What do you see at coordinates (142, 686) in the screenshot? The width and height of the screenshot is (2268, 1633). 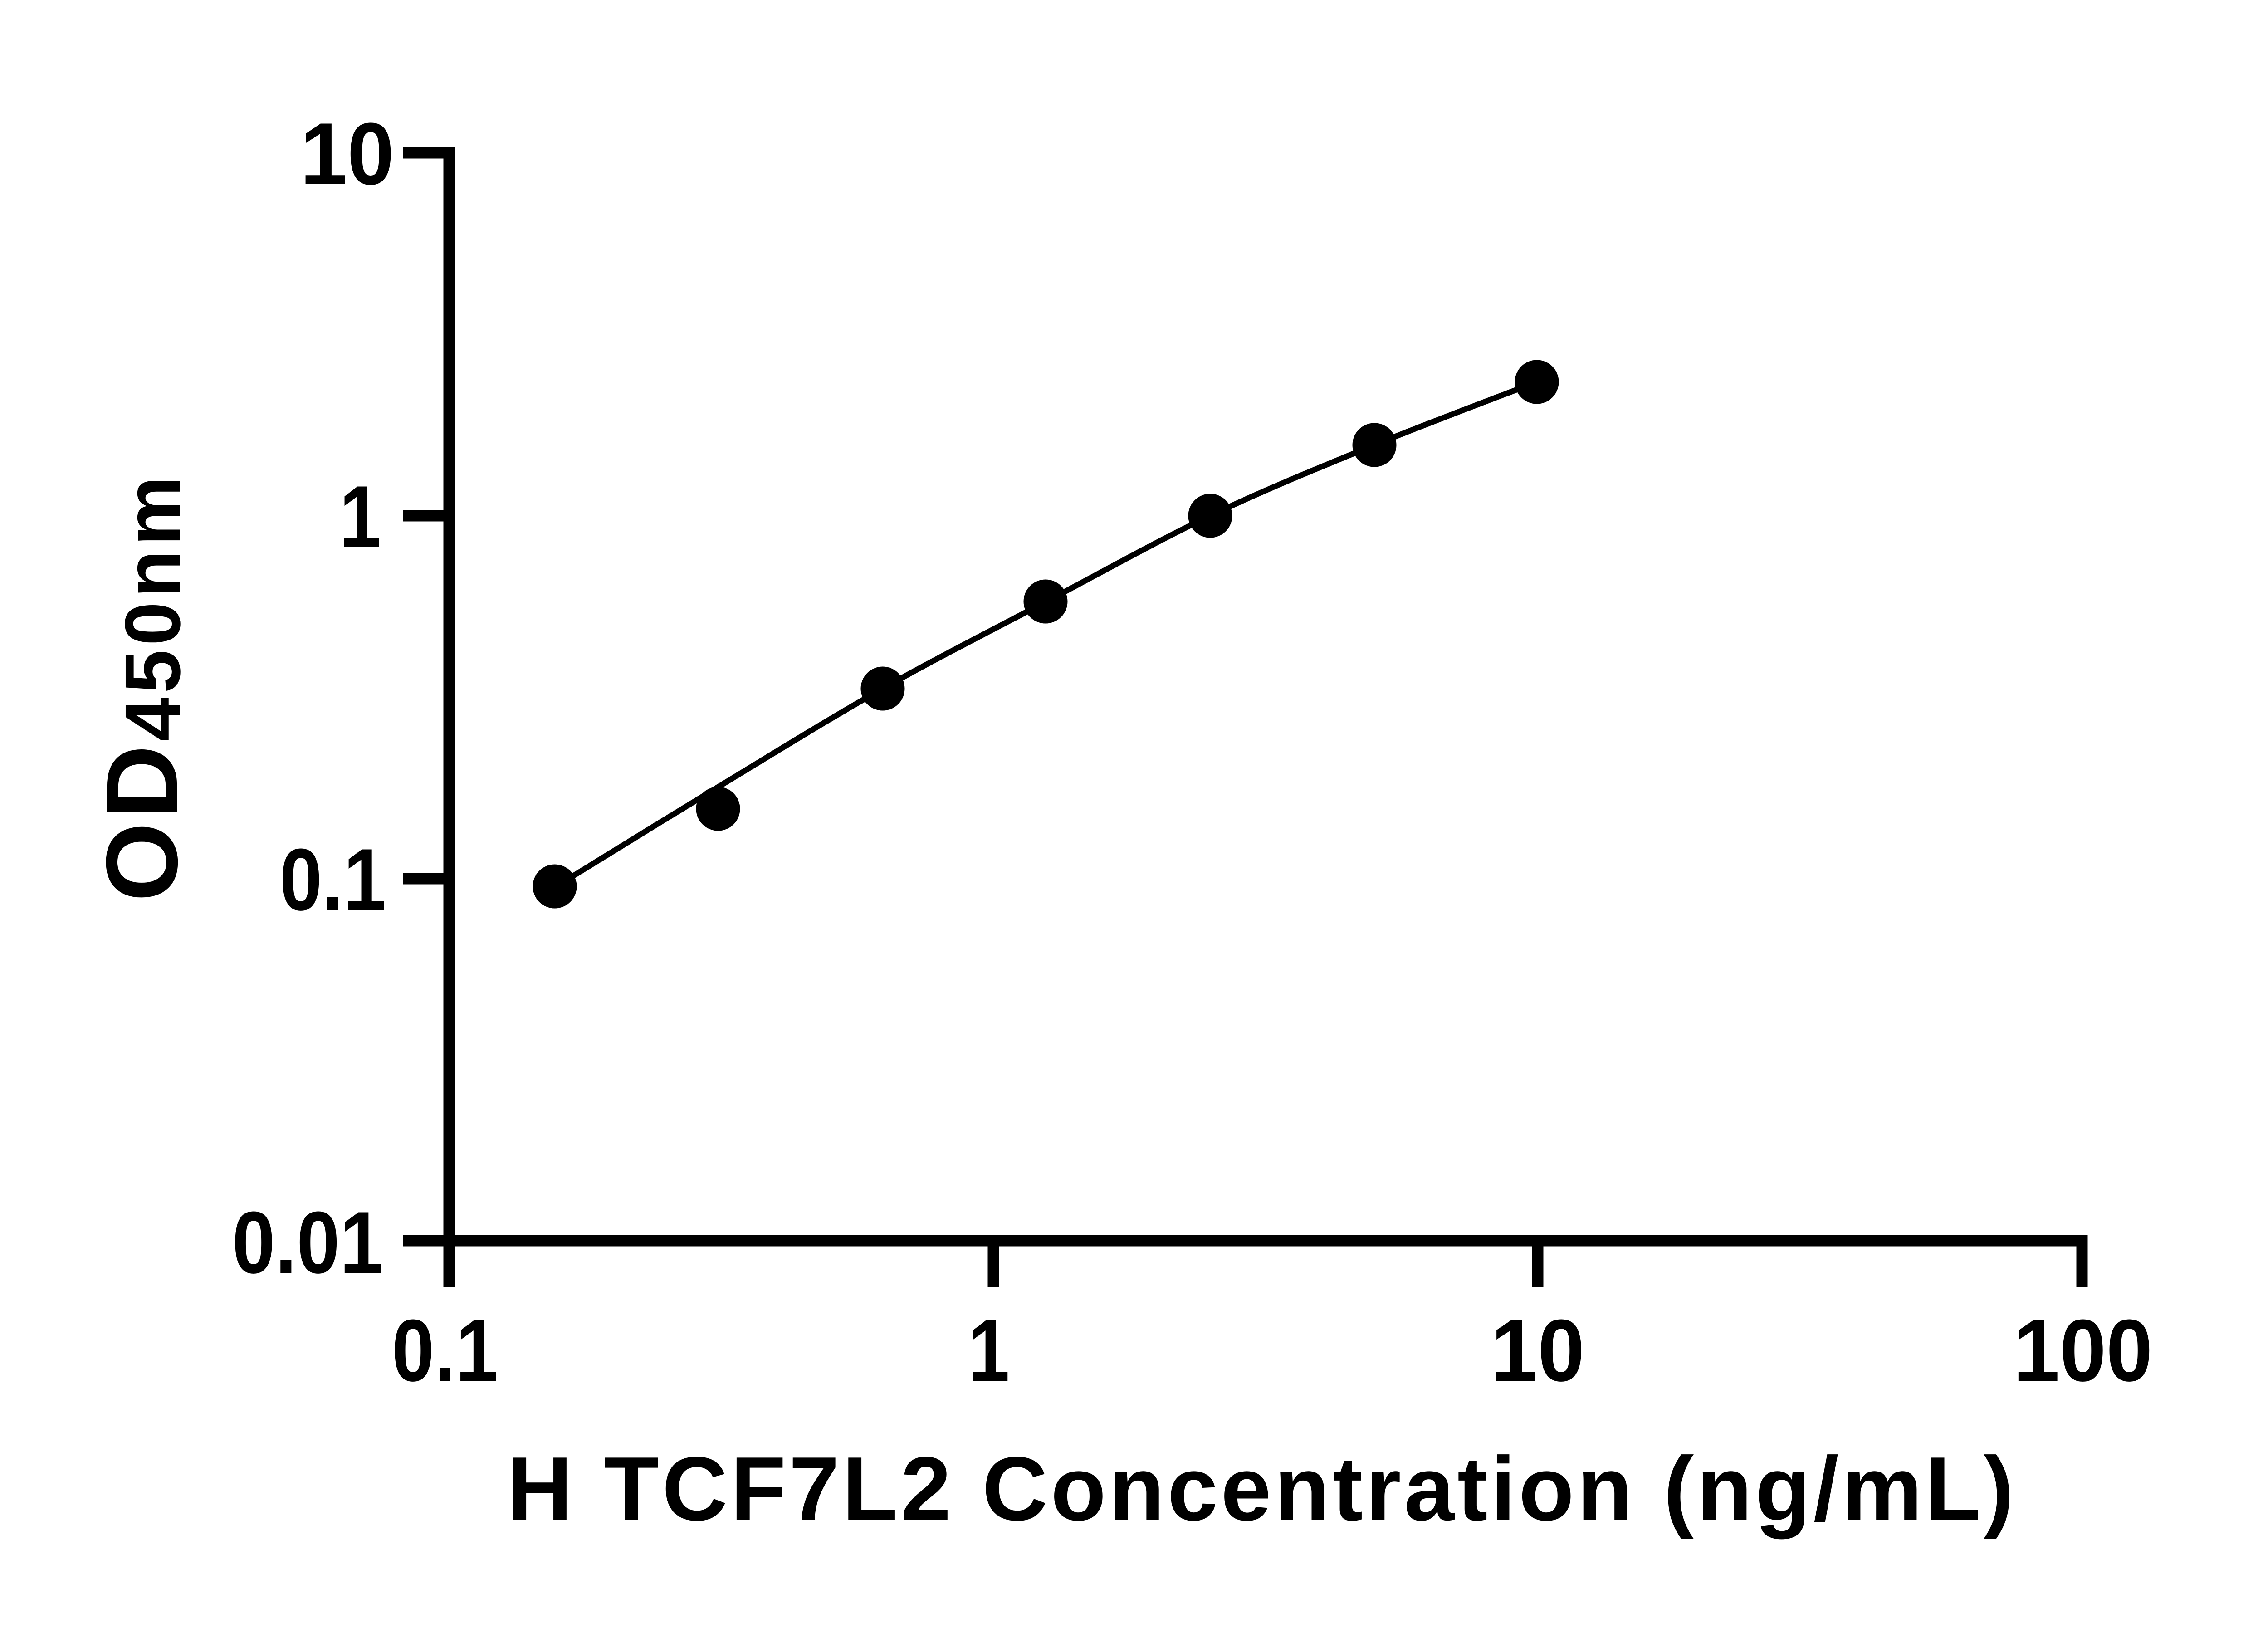 I see `svg-text: OD450nm` at bounding box center [142, 686].